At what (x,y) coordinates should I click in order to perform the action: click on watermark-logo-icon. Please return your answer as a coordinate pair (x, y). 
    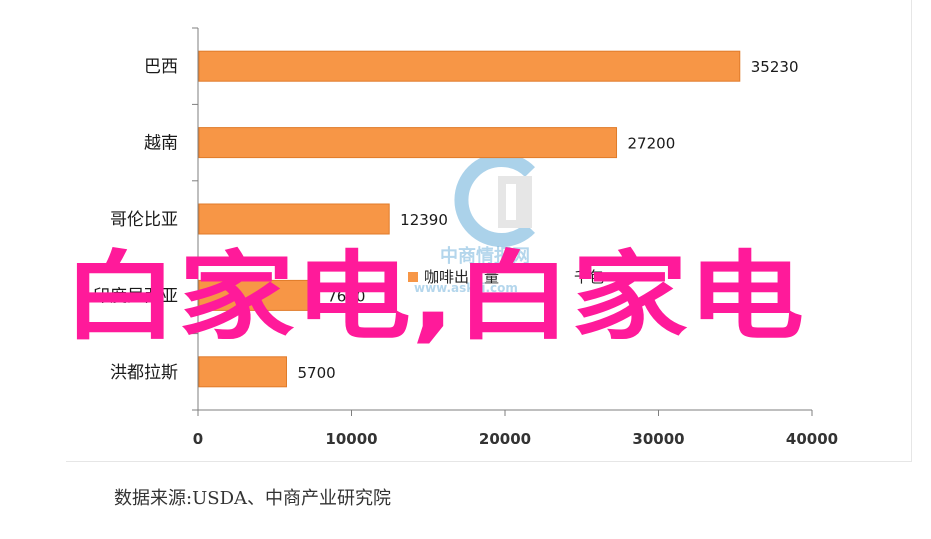
    Looking at the image, I should click on (494, 200).